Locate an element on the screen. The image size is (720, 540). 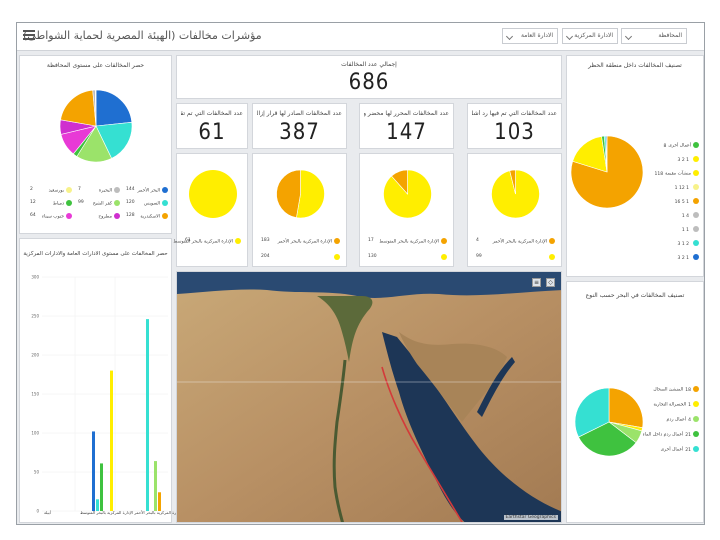
central-admin-filter: الادارة المركزية is located at coordinates (590, 36).